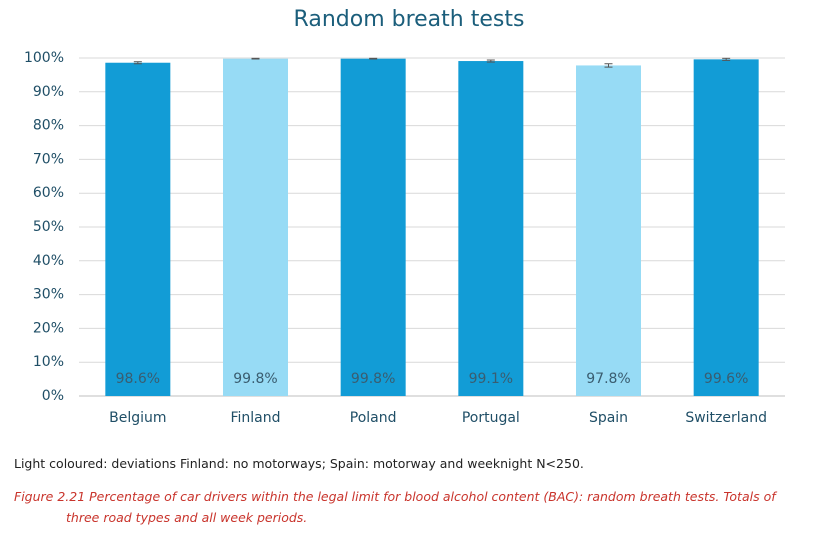 This screenshot has height=540, width=817. Describe the element at coordinates (726, 379) in the screenshot. I see `value-label: 99.6%` at that location.